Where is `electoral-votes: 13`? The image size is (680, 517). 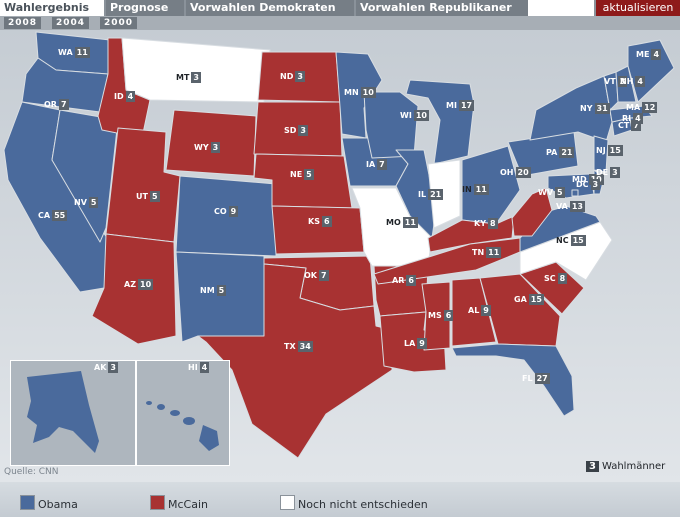
electoral-votes: 13 is located at coordinates (577, 206).